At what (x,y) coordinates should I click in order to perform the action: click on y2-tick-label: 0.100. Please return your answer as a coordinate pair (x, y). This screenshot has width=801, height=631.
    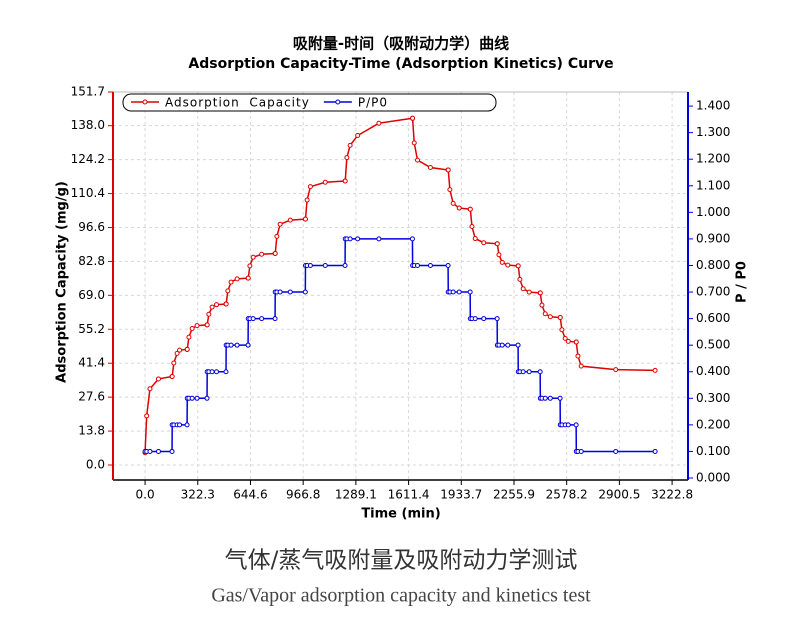
    Looking at the image, I should click on (713, 451).